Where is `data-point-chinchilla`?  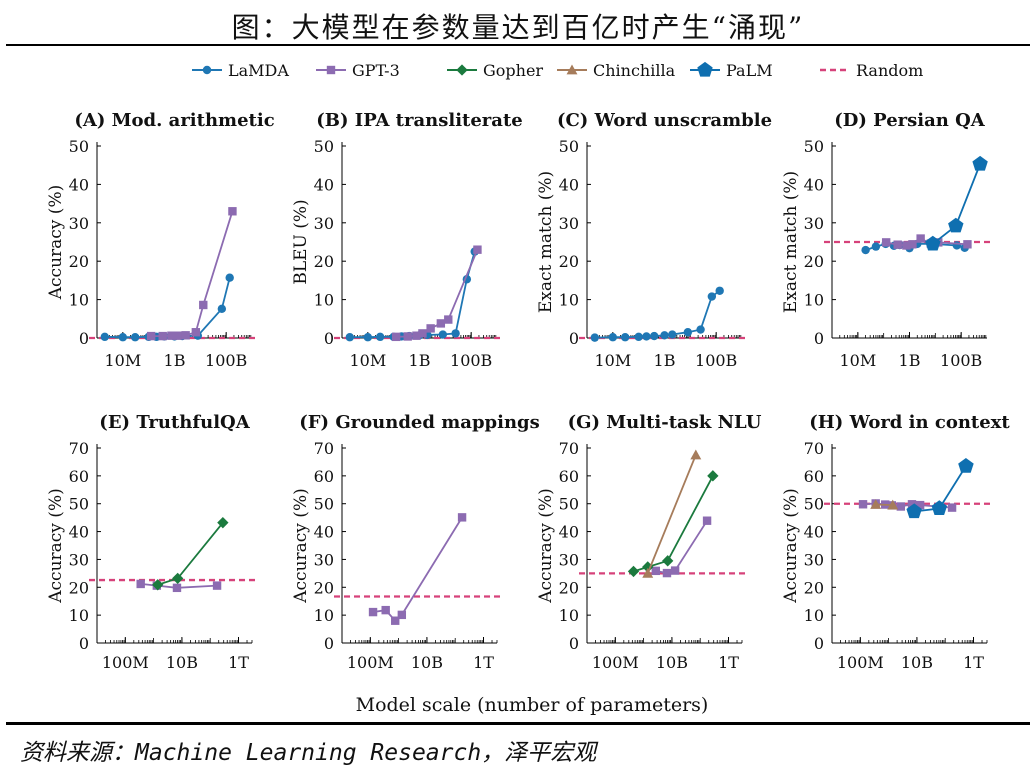 data-point-chinchilla is located at coordinates (696, 454).